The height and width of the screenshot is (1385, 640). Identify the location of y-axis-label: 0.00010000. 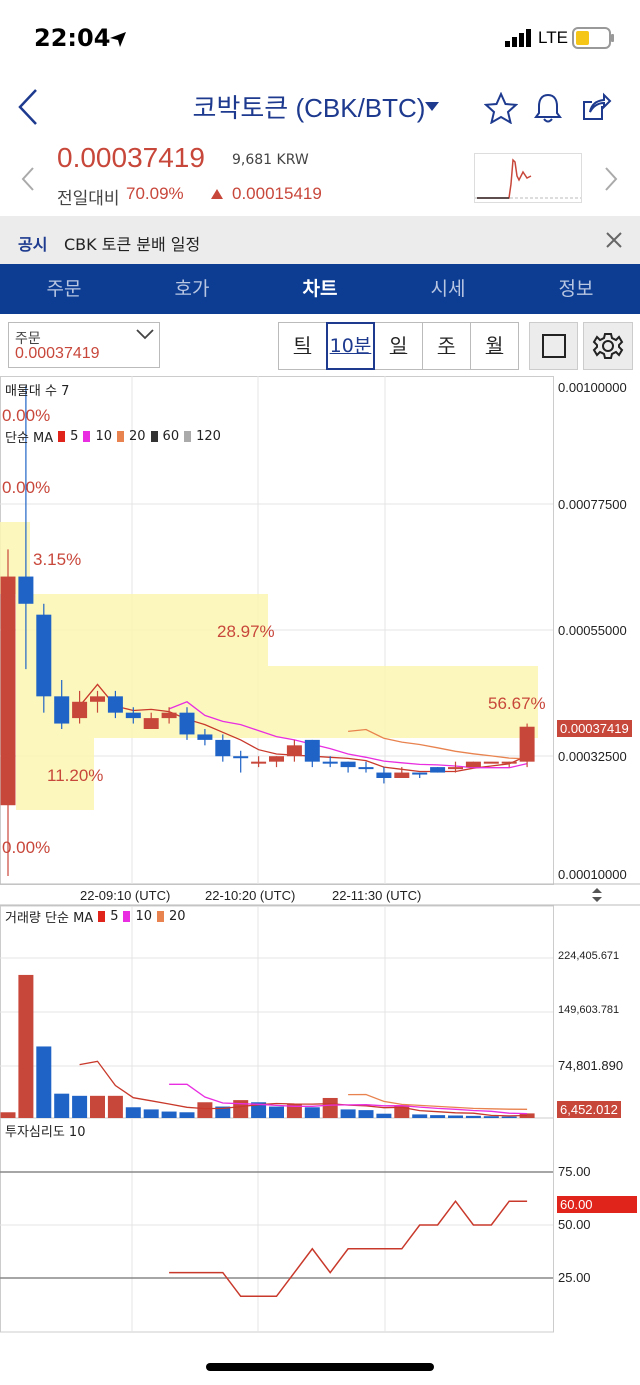
(592, 874).